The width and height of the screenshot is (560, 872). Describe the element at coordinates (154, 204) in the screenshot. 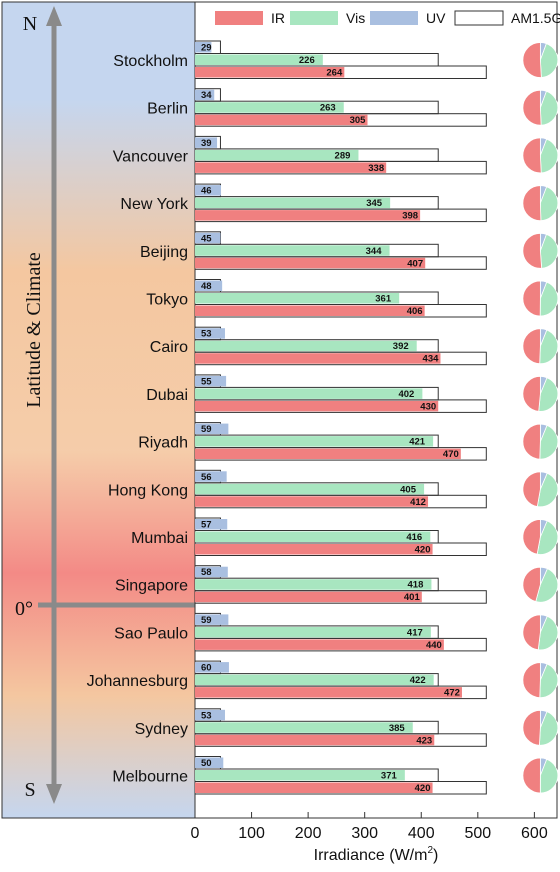

I see `category-label: New York` at that location.